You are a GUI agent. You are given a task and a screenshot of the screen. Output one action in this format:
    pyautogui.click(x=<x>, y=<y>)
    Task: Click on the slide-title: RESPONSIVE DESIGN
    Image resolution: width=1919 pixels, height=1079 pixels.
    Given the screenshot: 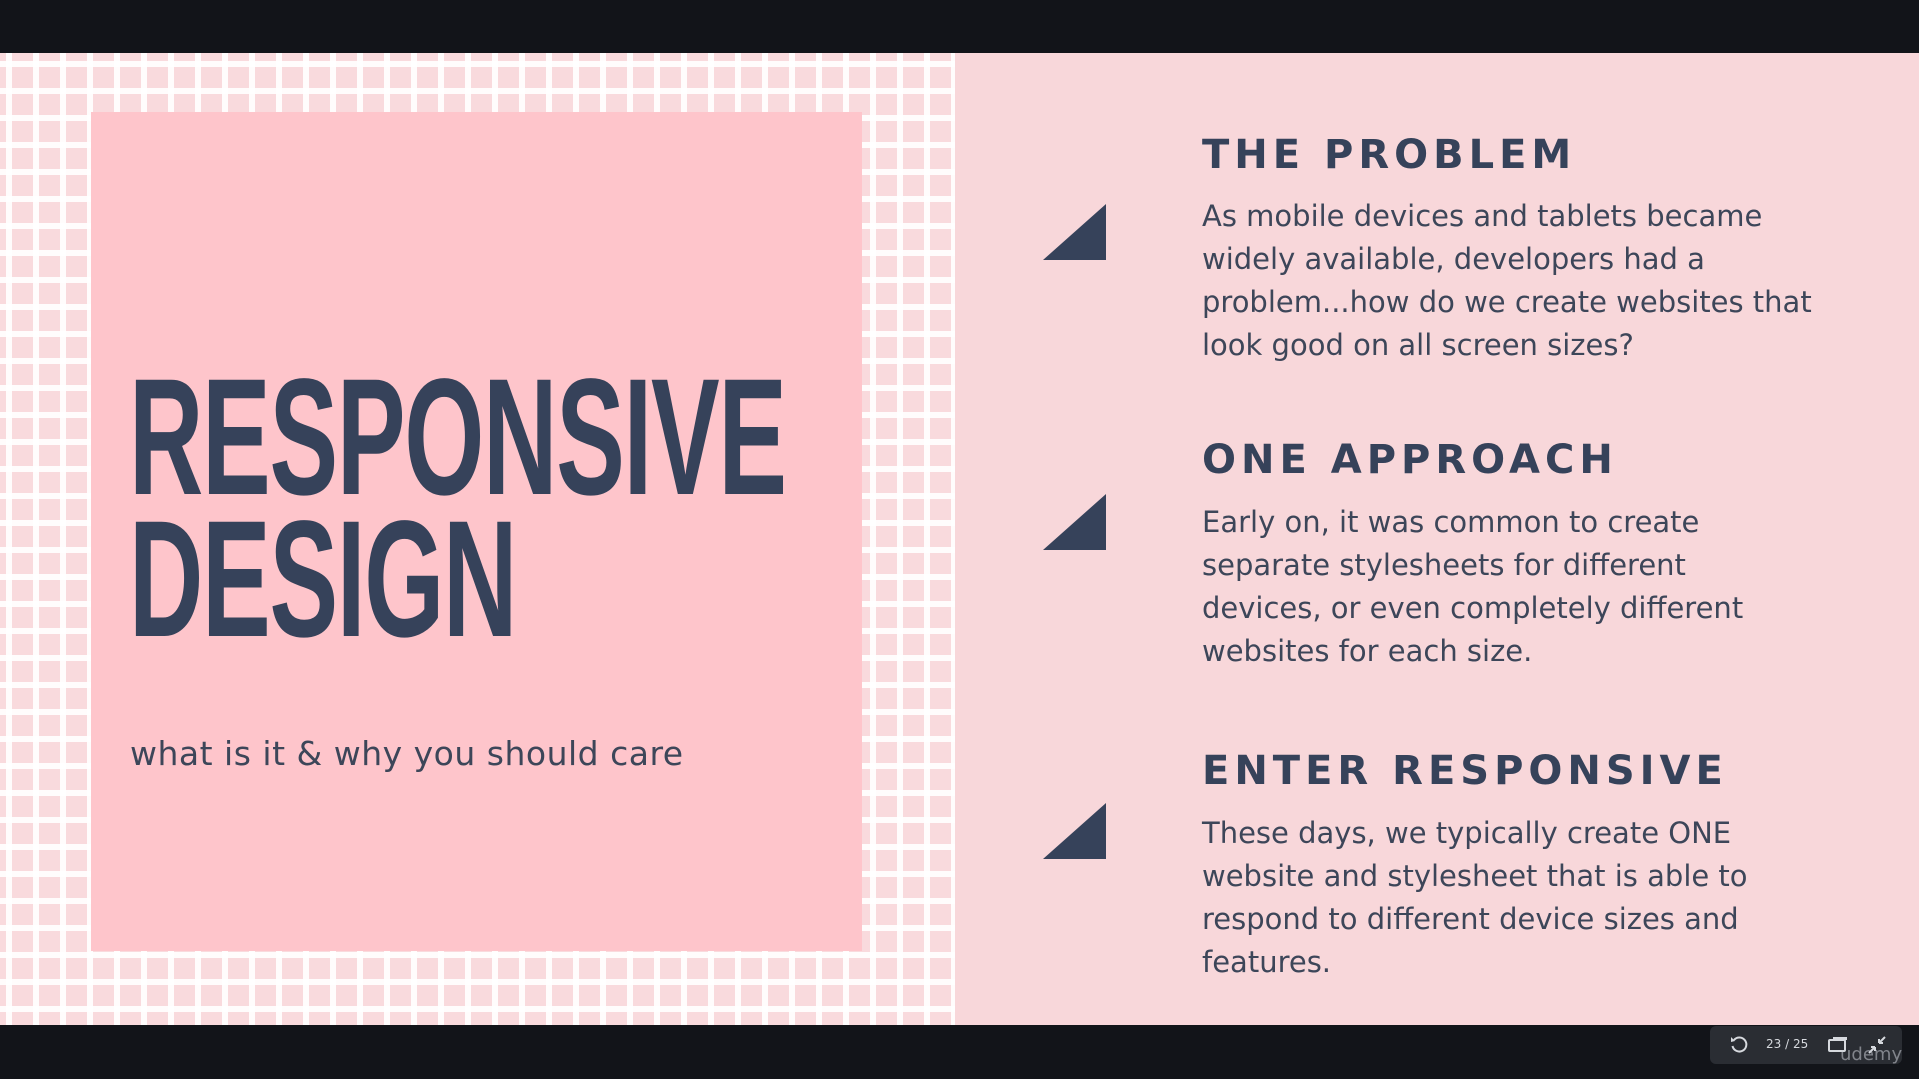 What is the action you would take?
    pyautogui.click(x=458, y=508)
    